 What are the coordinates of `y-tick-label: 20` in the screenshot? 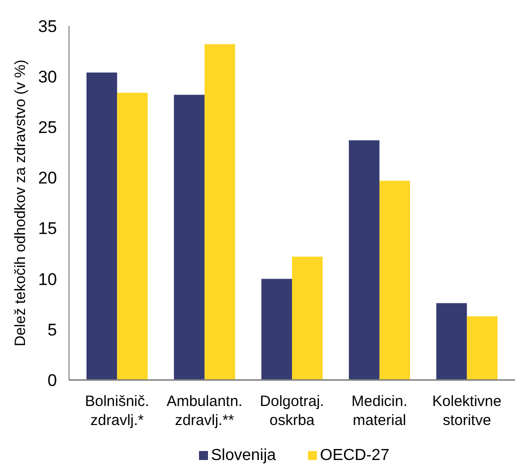 It's located at (47, 178).